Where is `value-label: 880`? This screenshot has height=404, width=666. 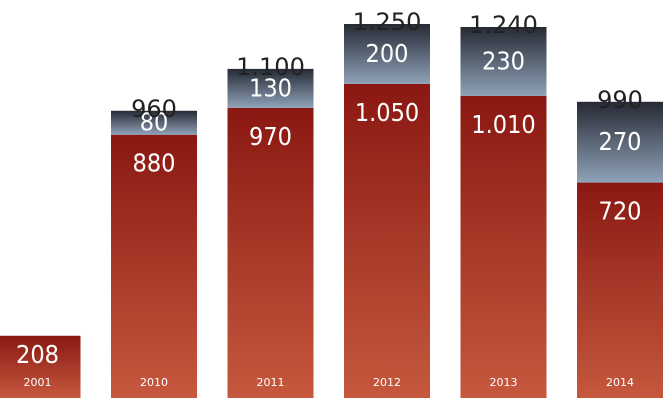
value-label: 880 is located at coordinates (154, 163).